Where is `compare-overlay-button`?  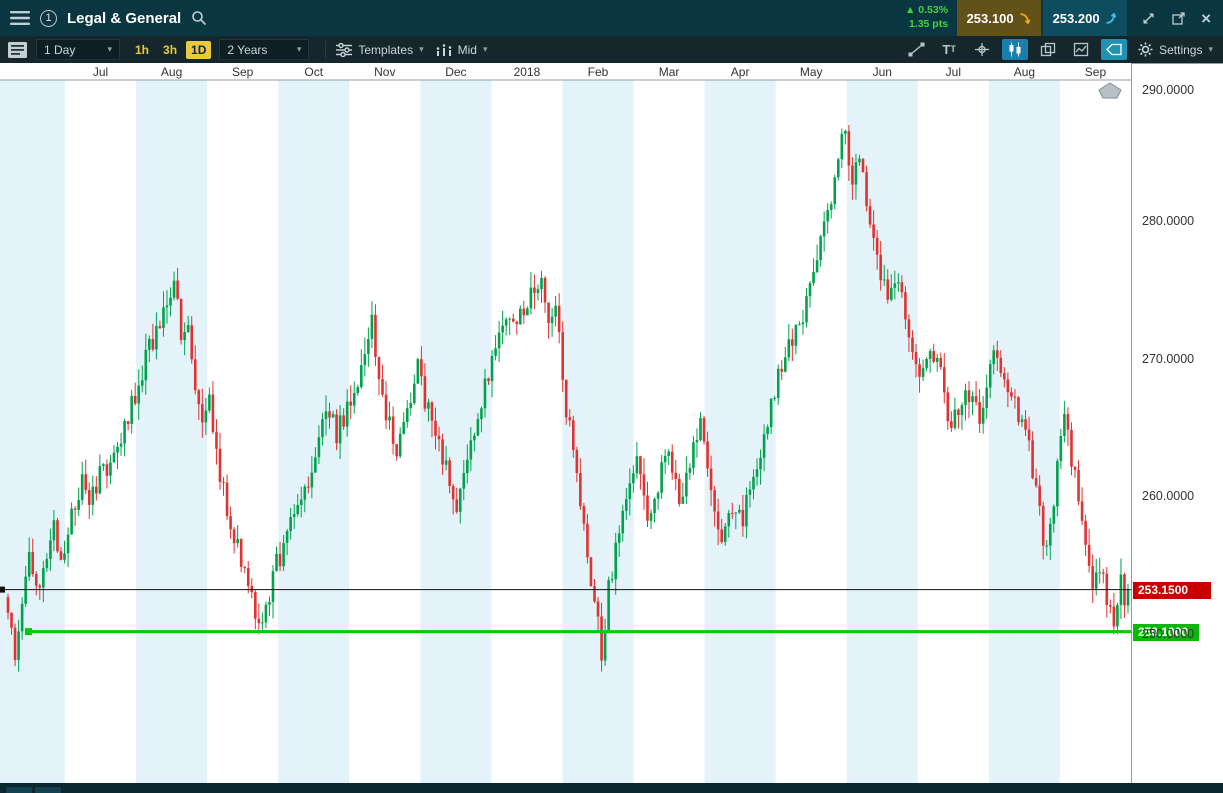
compare-overlay-button is located at coordinates (1048, 49).